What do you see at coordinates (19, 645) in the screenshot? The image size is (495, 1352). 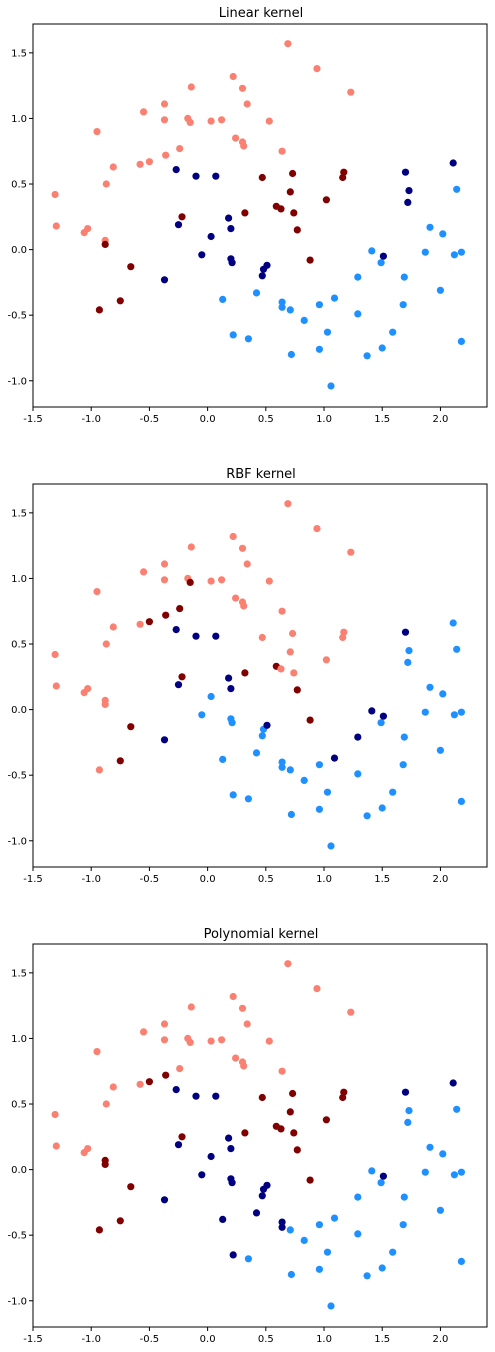 I see `y-tick-label: 0.5` at bounding box center [19, 645].